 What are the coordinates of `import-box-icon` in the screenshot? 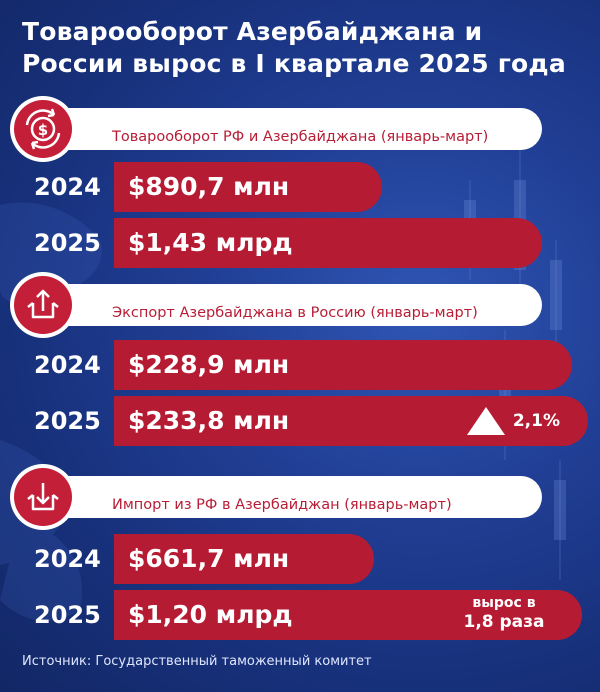 It's located at (43, 497).